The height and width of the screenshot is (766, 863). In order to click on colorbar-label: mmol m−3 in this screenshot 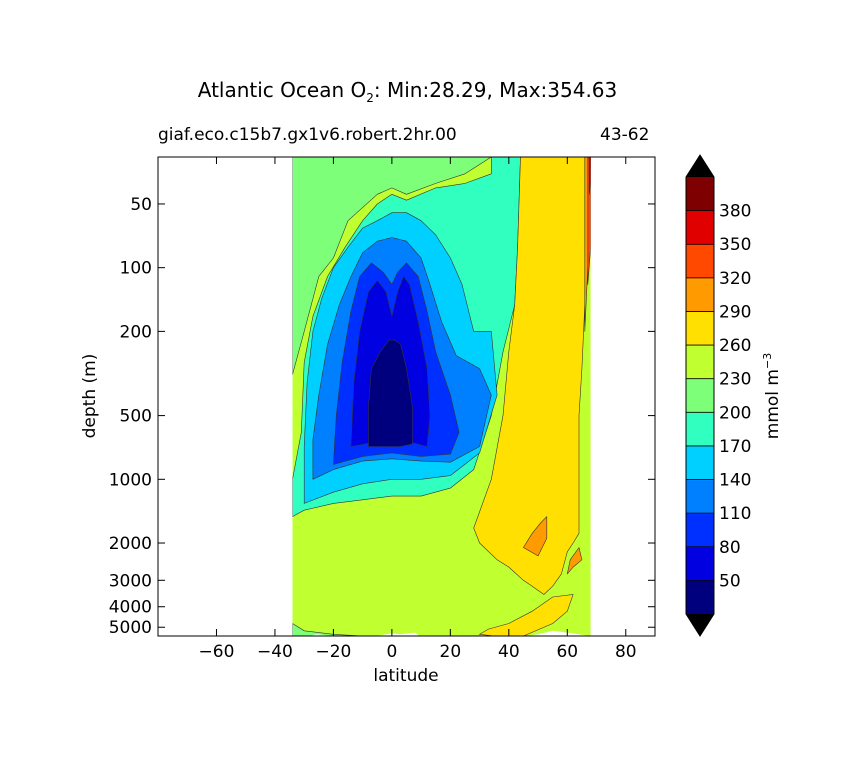, I will do `click(772, 396)`.